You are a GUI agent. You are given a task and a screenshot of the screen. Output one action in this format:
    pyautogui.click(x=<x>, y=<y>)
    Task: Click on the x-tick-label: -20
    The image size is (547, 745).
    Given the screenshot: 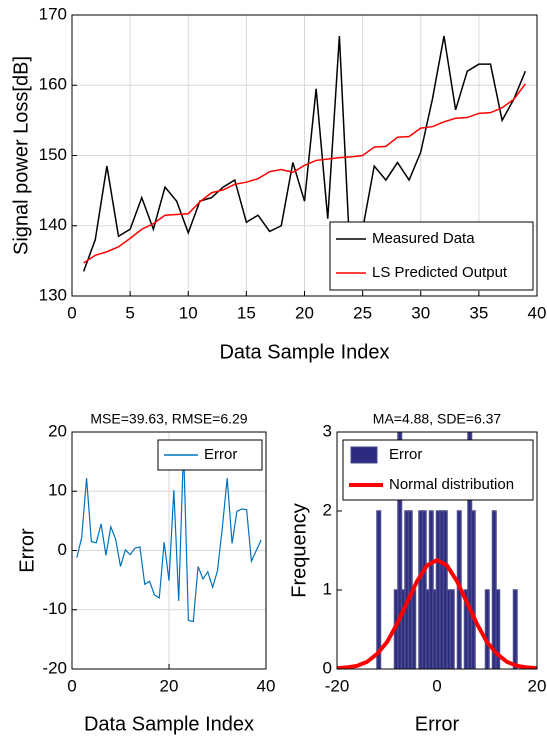 What is the action you would take?
    pyautogui.click(x=337, y=685)
    